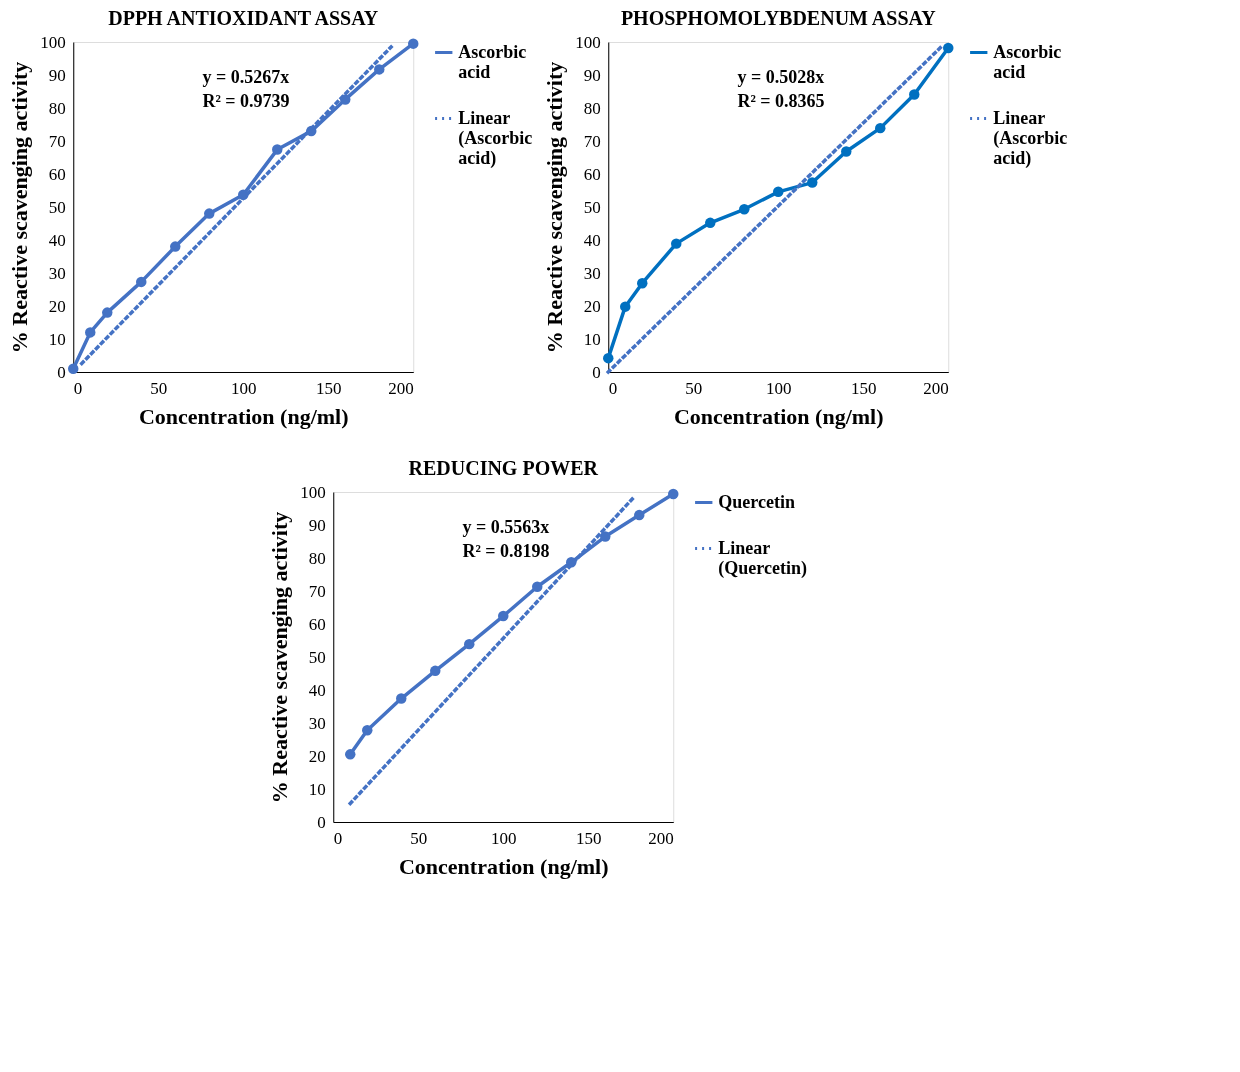 The width and height of the screenshot is (1240, 1072). I want to click on annotation: y = 0.5267x, so click(246, 77).